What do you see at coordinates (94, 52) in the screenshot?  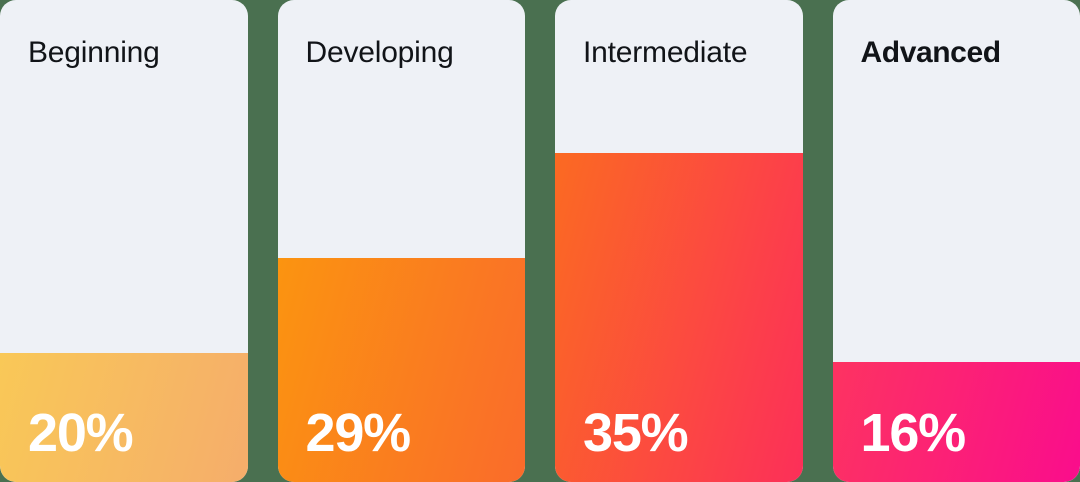 I see `bar-category-label: Beginning` at bounding box center [94, 52].